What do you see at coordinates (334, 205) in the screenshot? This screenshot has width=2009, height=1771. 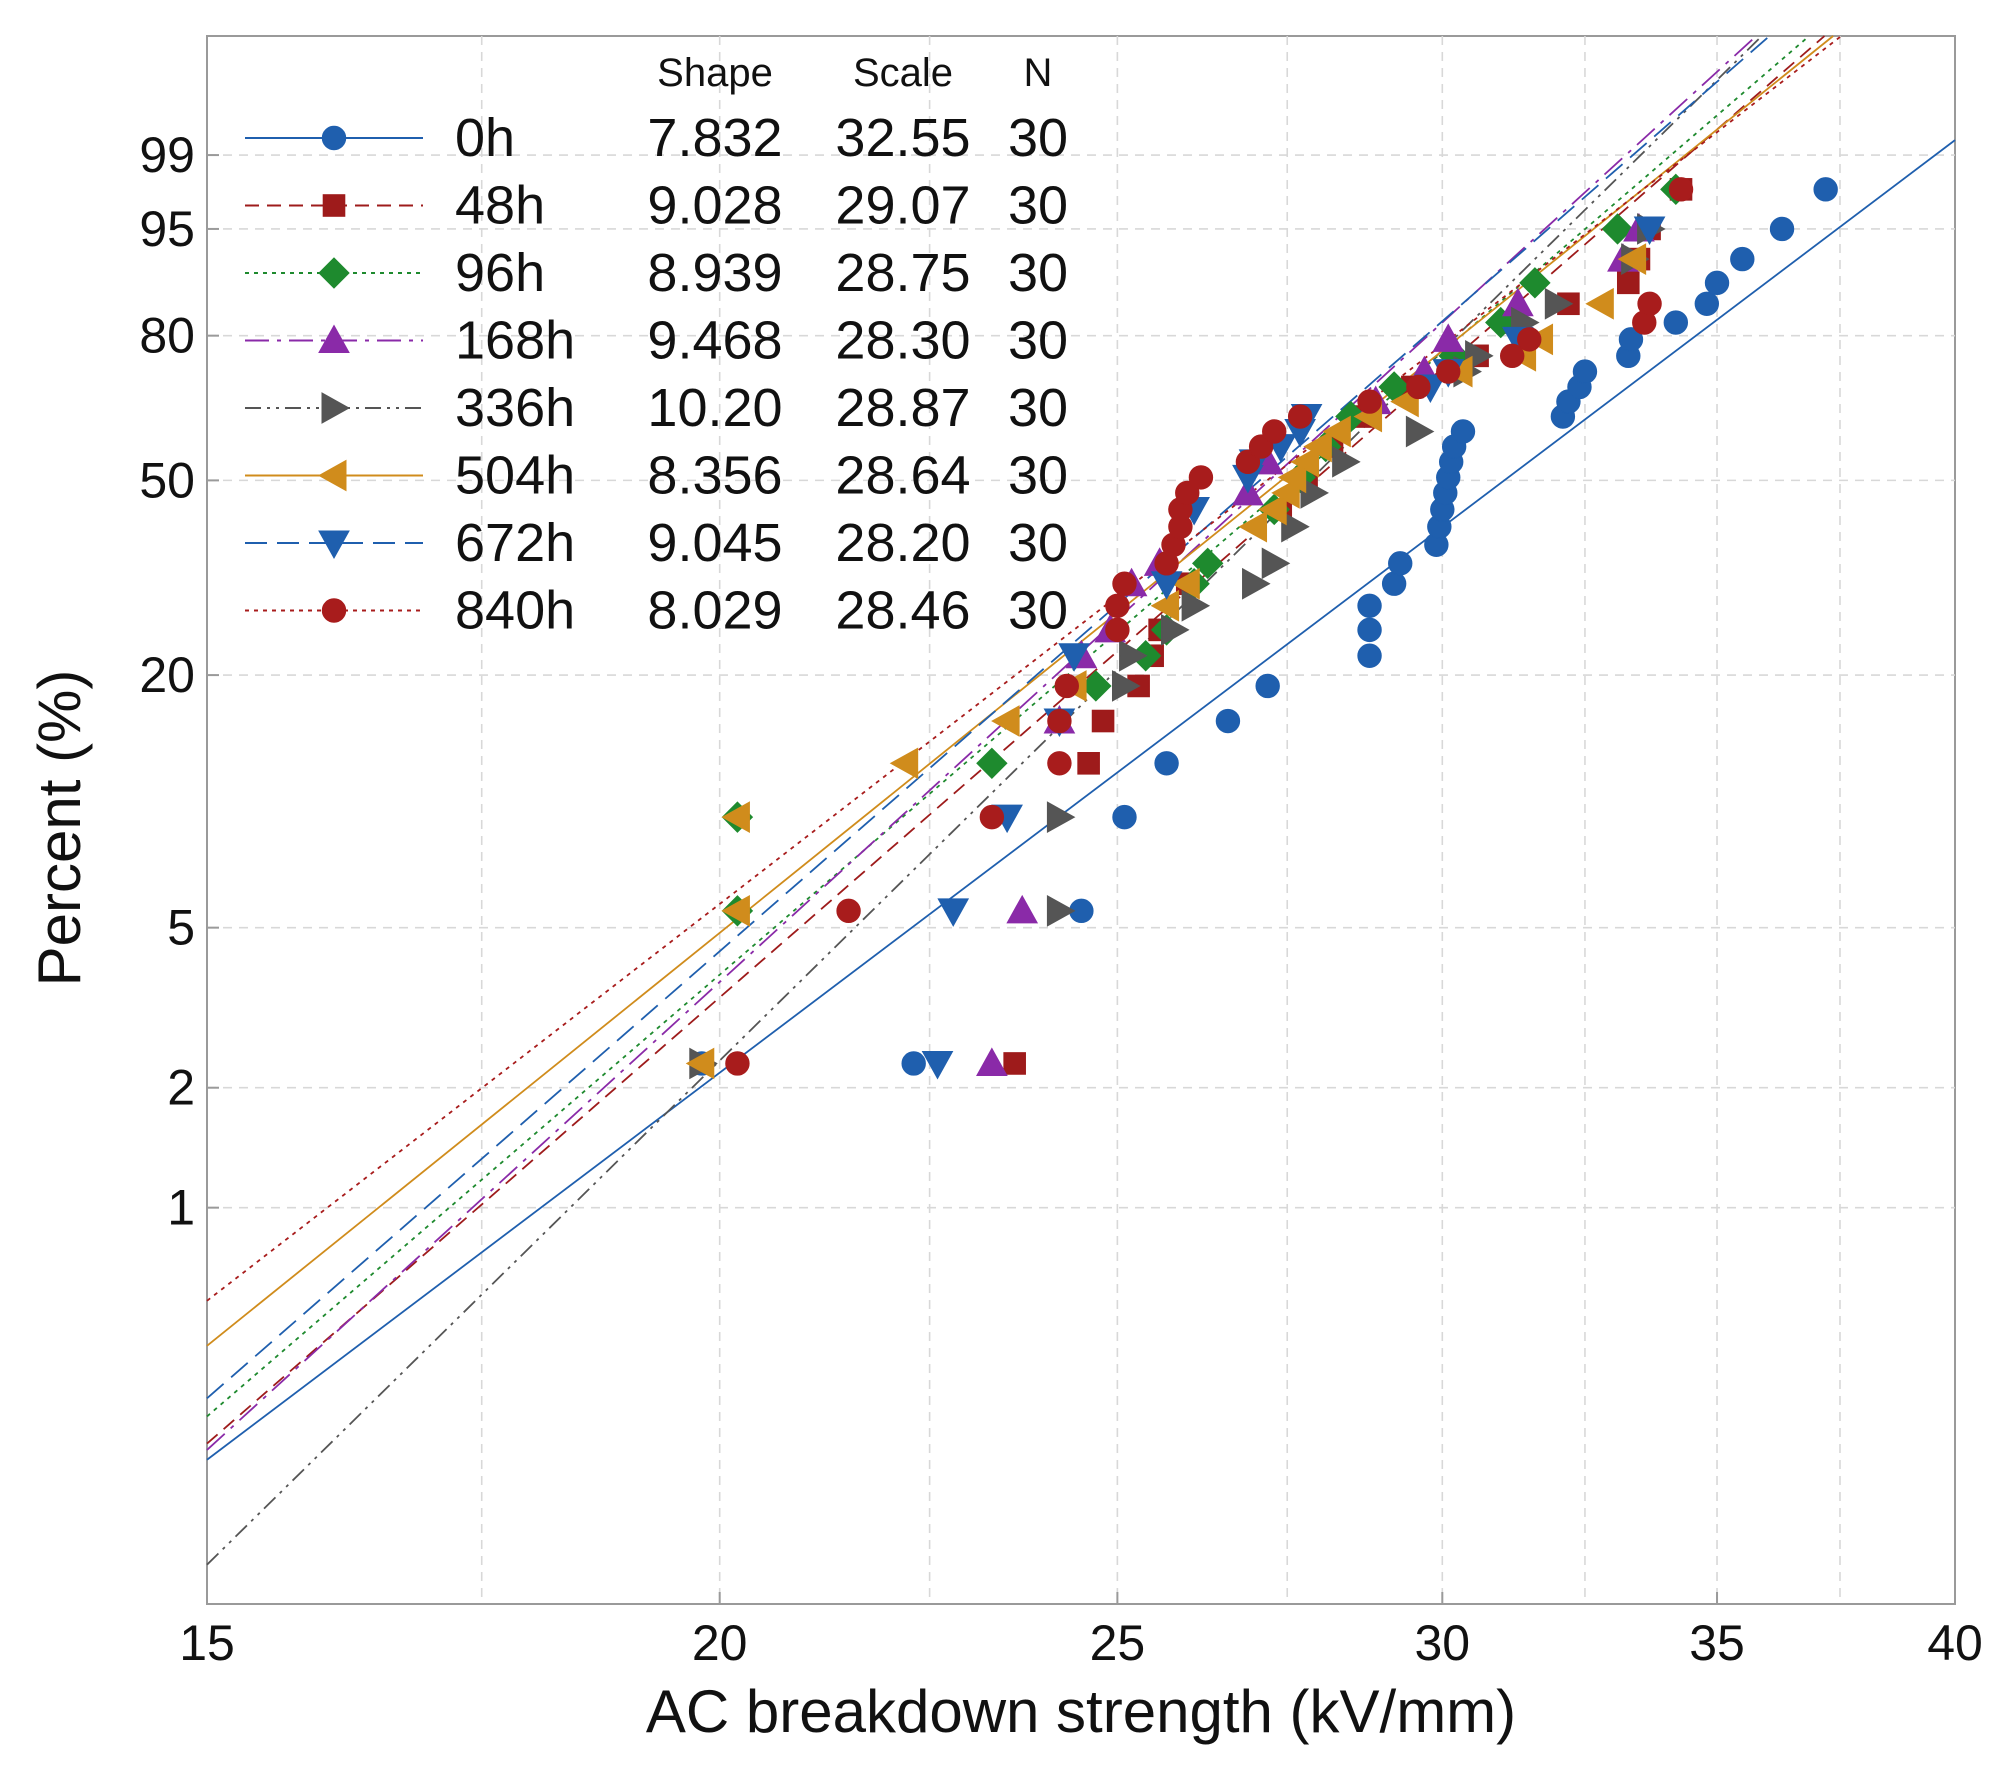 I see `legend-marker-48h` at bounding box center [334, 205].